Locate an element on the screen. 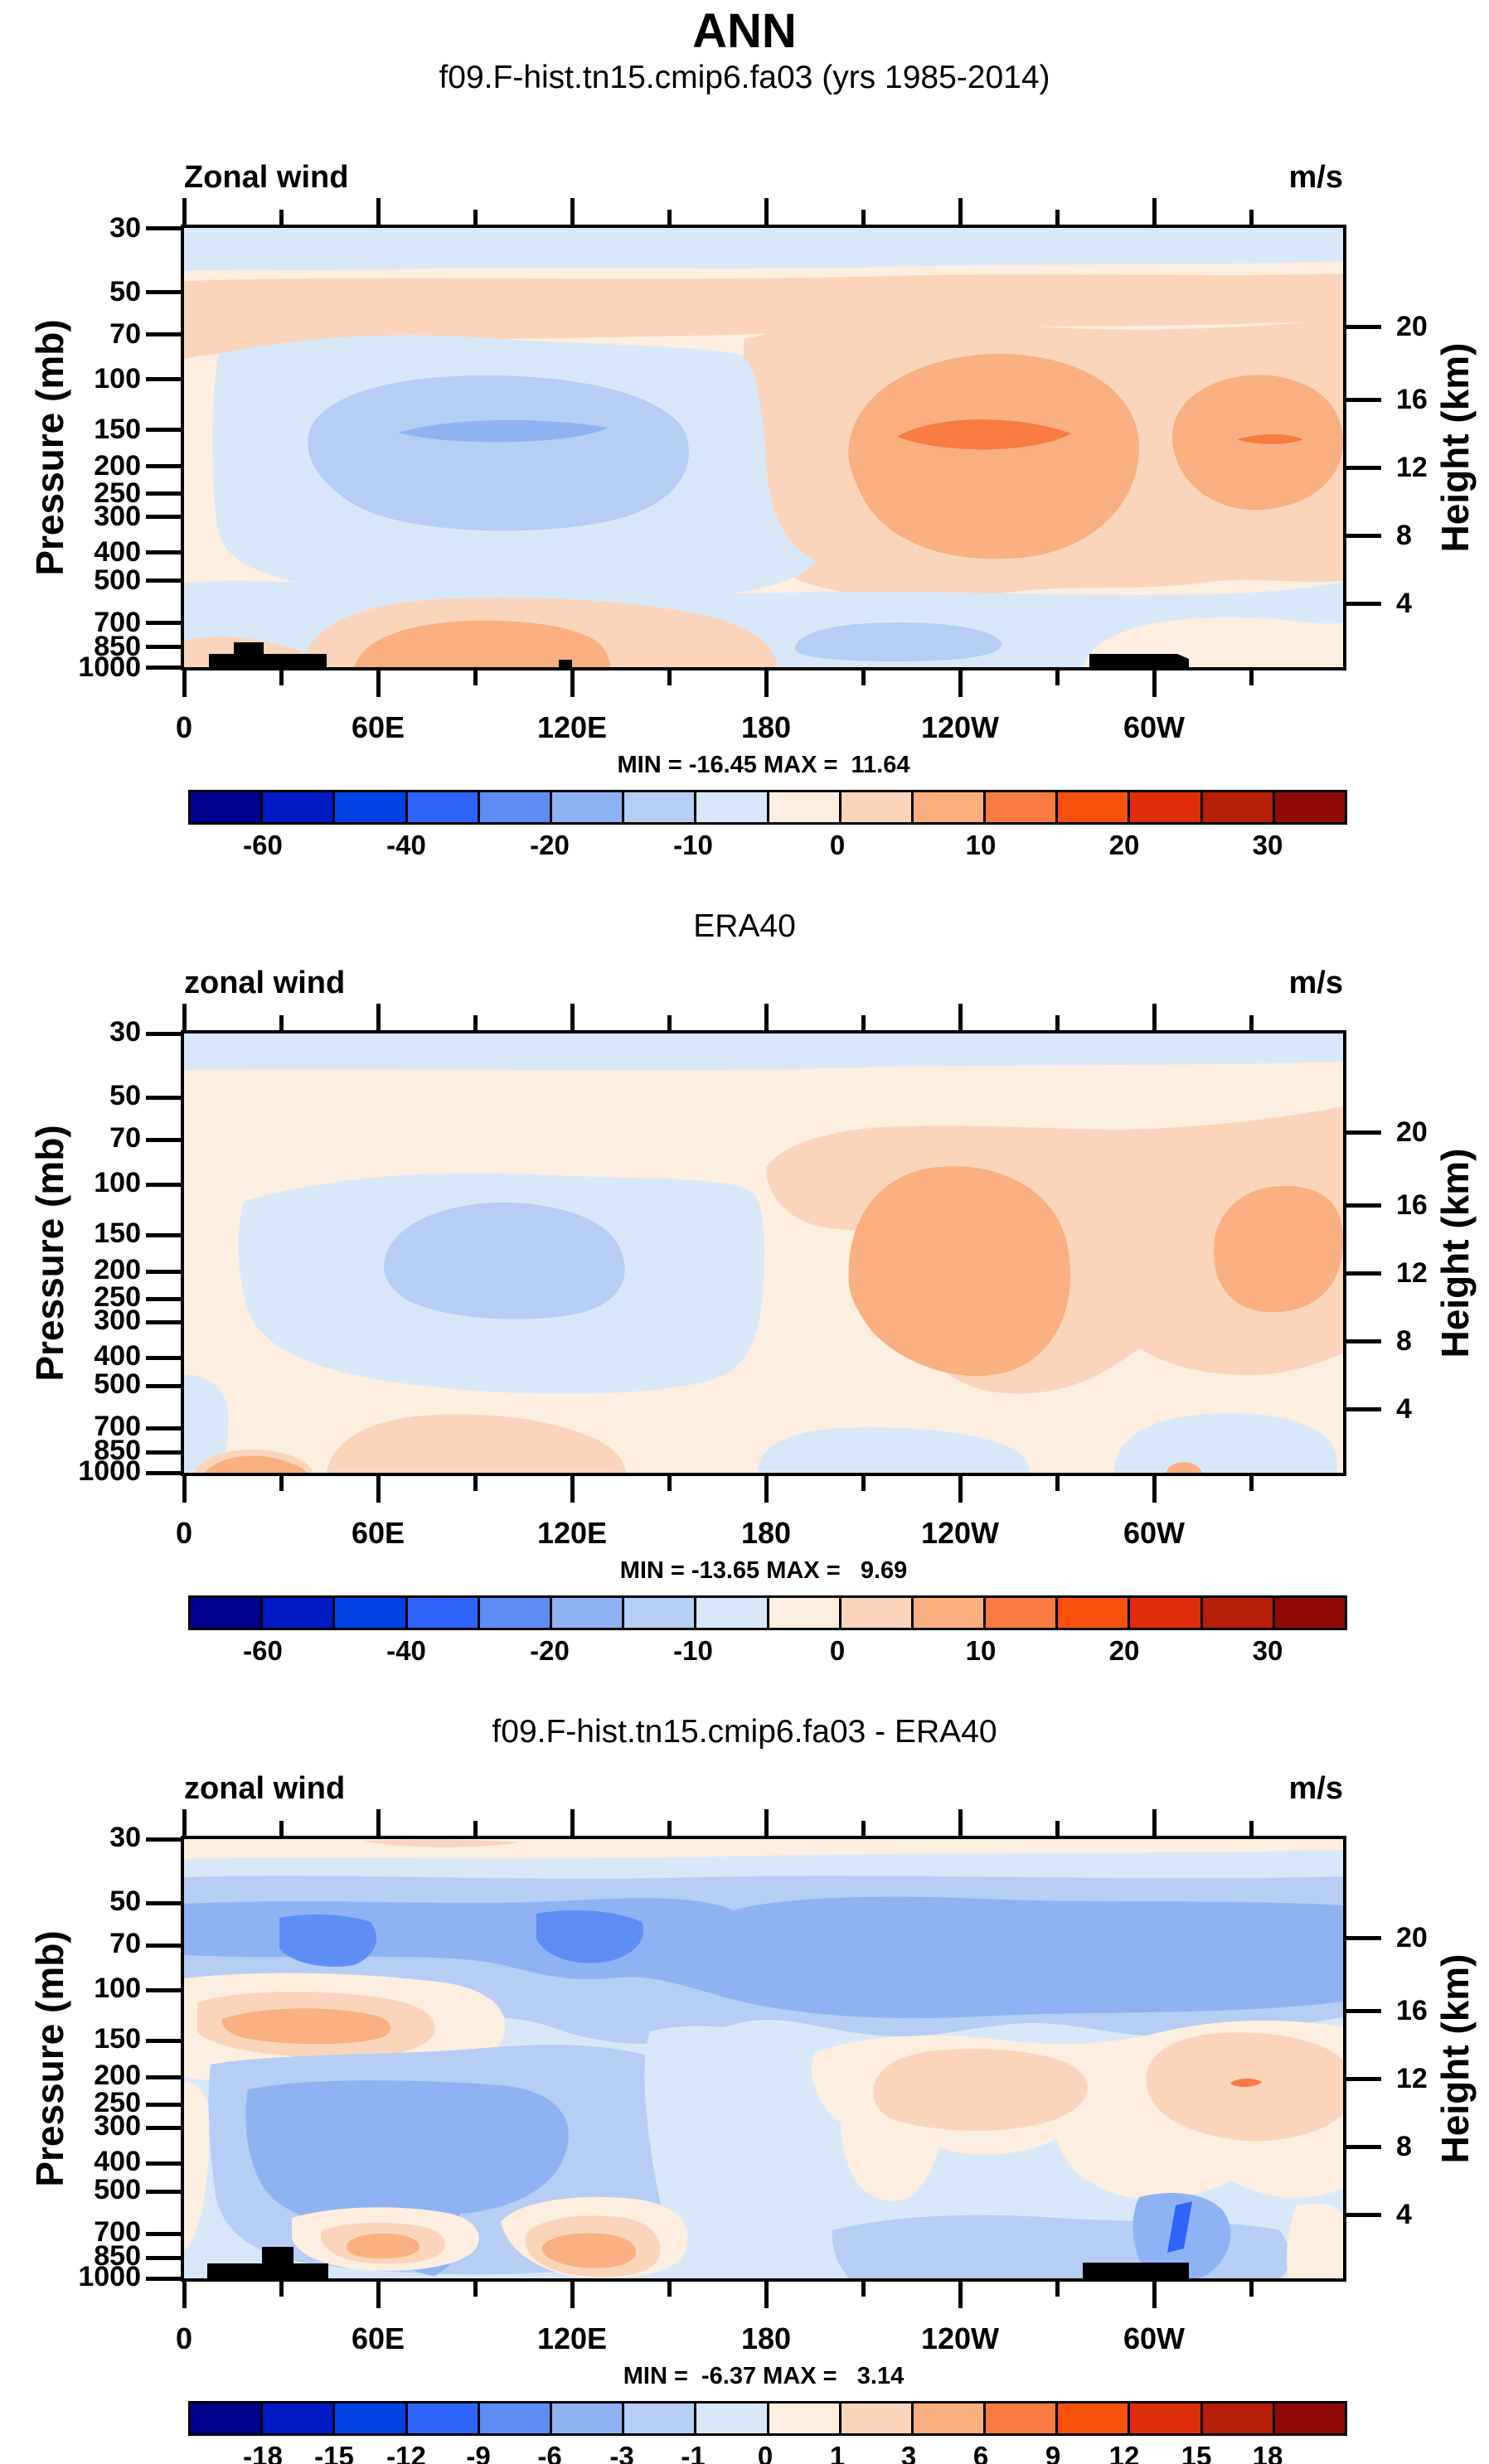 This screenshot has height=2464, width=1489. height-tick-label: 12 is located at coordinates (1412, 467).